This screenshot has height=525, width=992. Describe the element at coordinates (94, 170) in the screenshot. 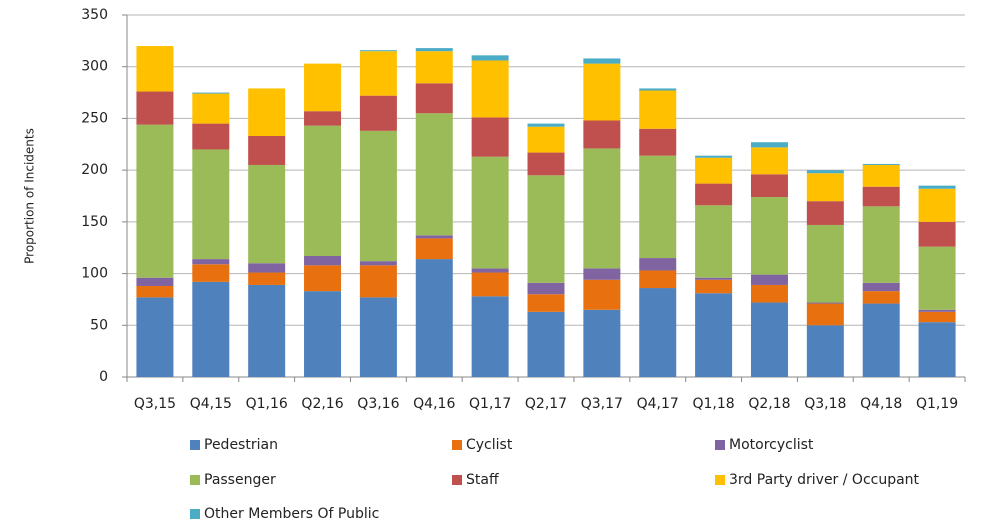

I see `y-tick-label: 200` at that location.